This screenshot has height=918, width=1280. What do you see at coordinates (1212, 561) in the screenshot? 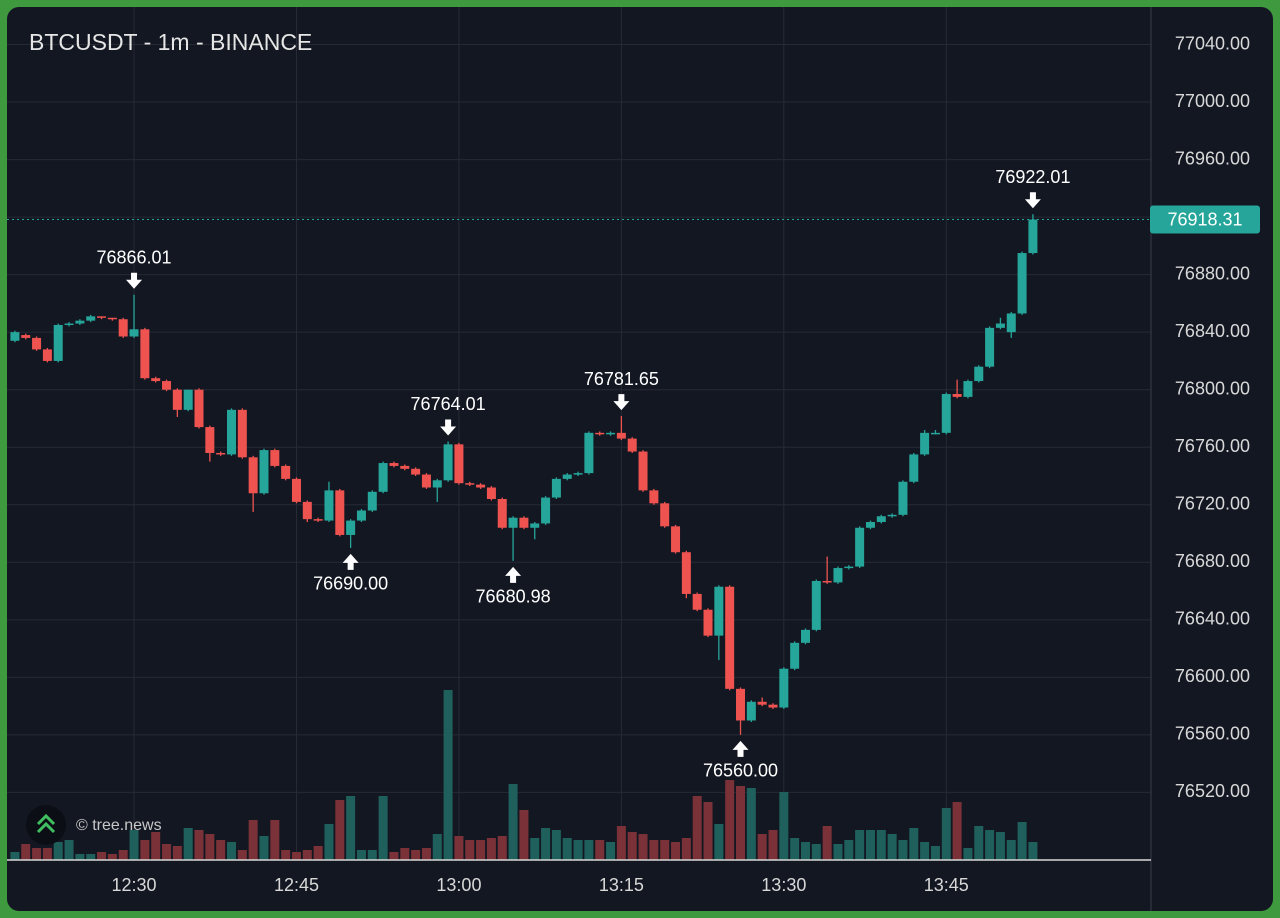
I see `y-tick-label: 76680.00` at bounding box center [1212, 561].